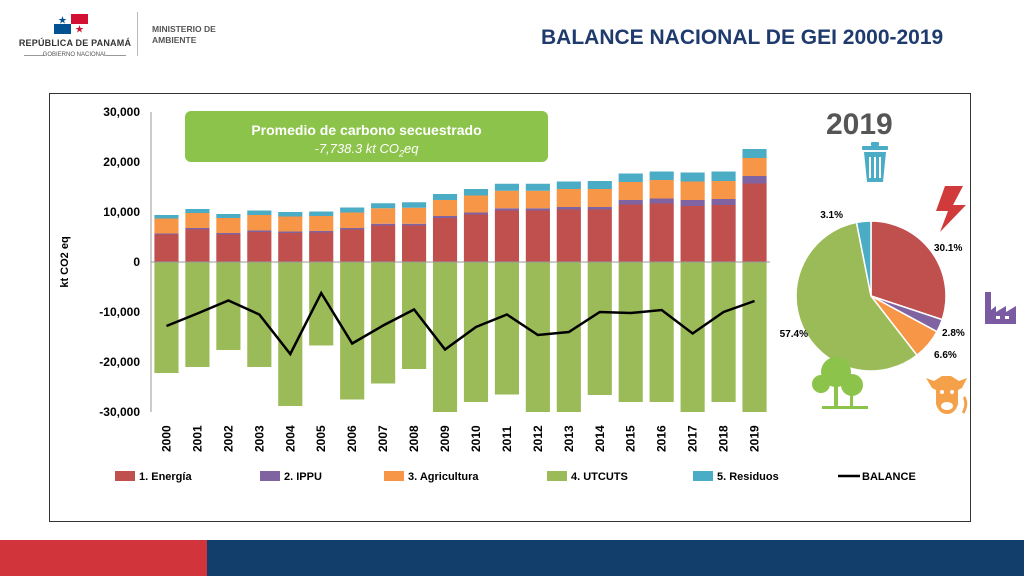 This screenshot has width=1024, height=576. I want to click on y-tick-label: -20,000, so click(119, 362).